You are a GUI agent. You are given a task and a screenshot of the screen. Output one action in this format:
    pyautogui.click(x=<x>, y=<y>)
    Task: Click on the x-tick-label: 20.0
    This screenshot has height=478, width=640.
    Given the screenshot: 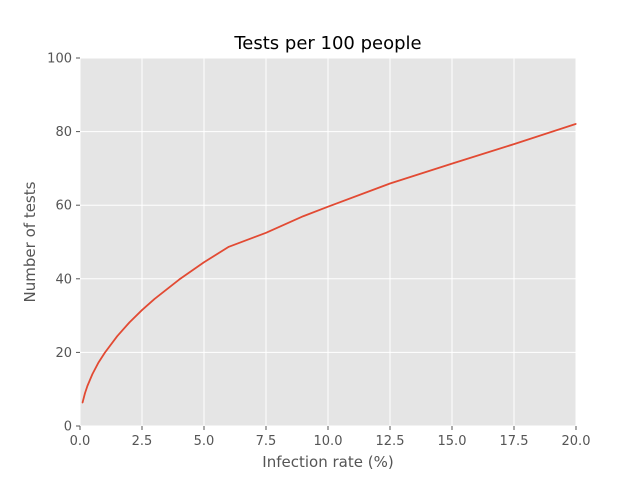 What is the action you would take?
    pyautogui.click(x=576, y=441)
    